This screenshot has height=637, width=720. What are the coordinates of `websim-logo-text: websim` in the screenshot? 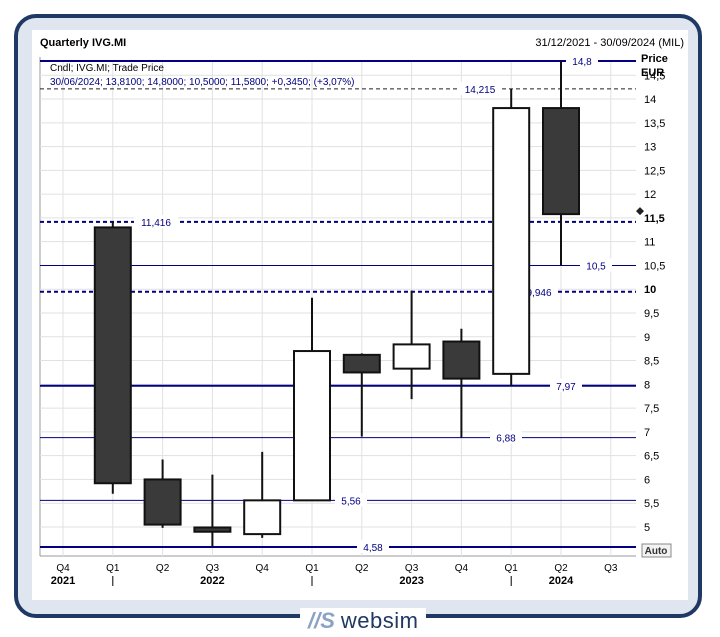 It's located at (379, 620).